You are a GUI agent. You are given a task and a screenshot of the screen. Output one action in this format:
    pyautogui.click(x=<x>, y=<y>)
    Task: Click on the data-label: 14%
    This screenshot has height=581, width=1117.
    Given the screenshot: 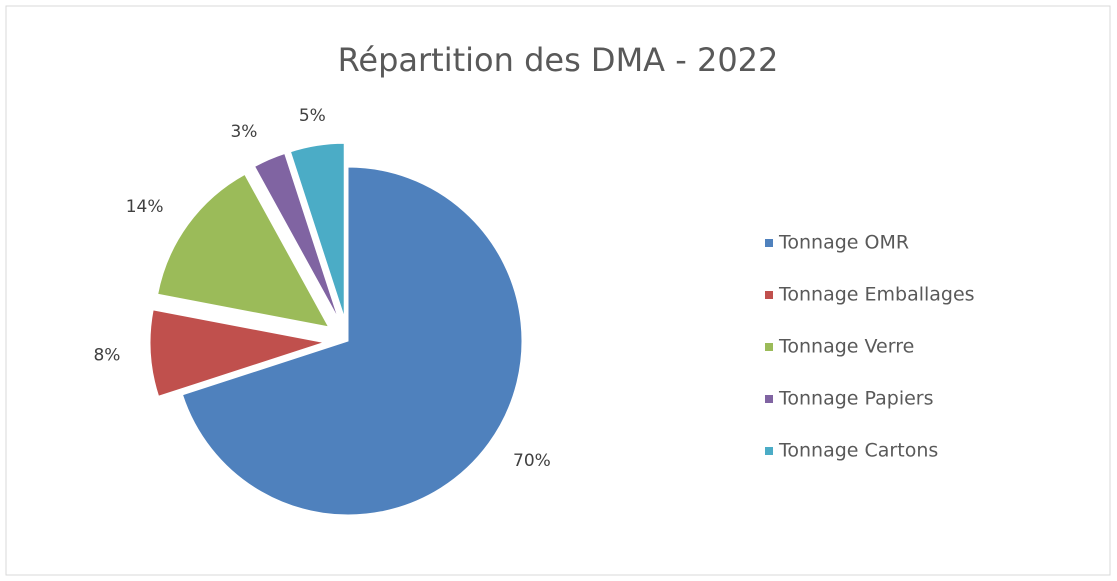 What is the action you would take?
    pyautogui.click(x=145, y=207)
    